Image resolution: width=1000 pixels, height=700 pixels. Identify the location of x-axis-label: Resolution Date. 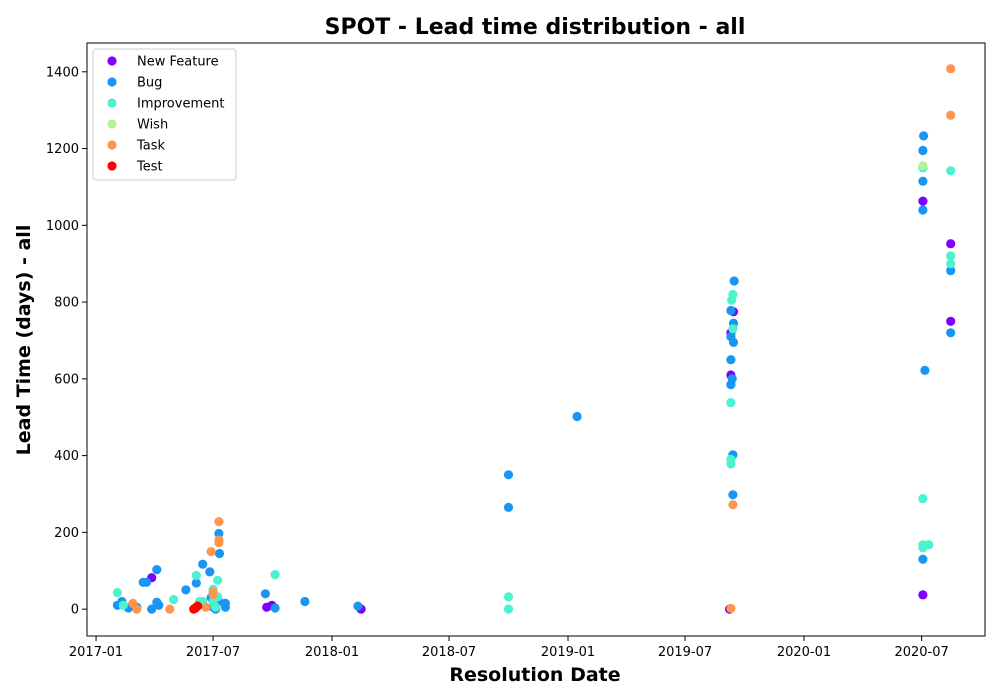
(534, 675).